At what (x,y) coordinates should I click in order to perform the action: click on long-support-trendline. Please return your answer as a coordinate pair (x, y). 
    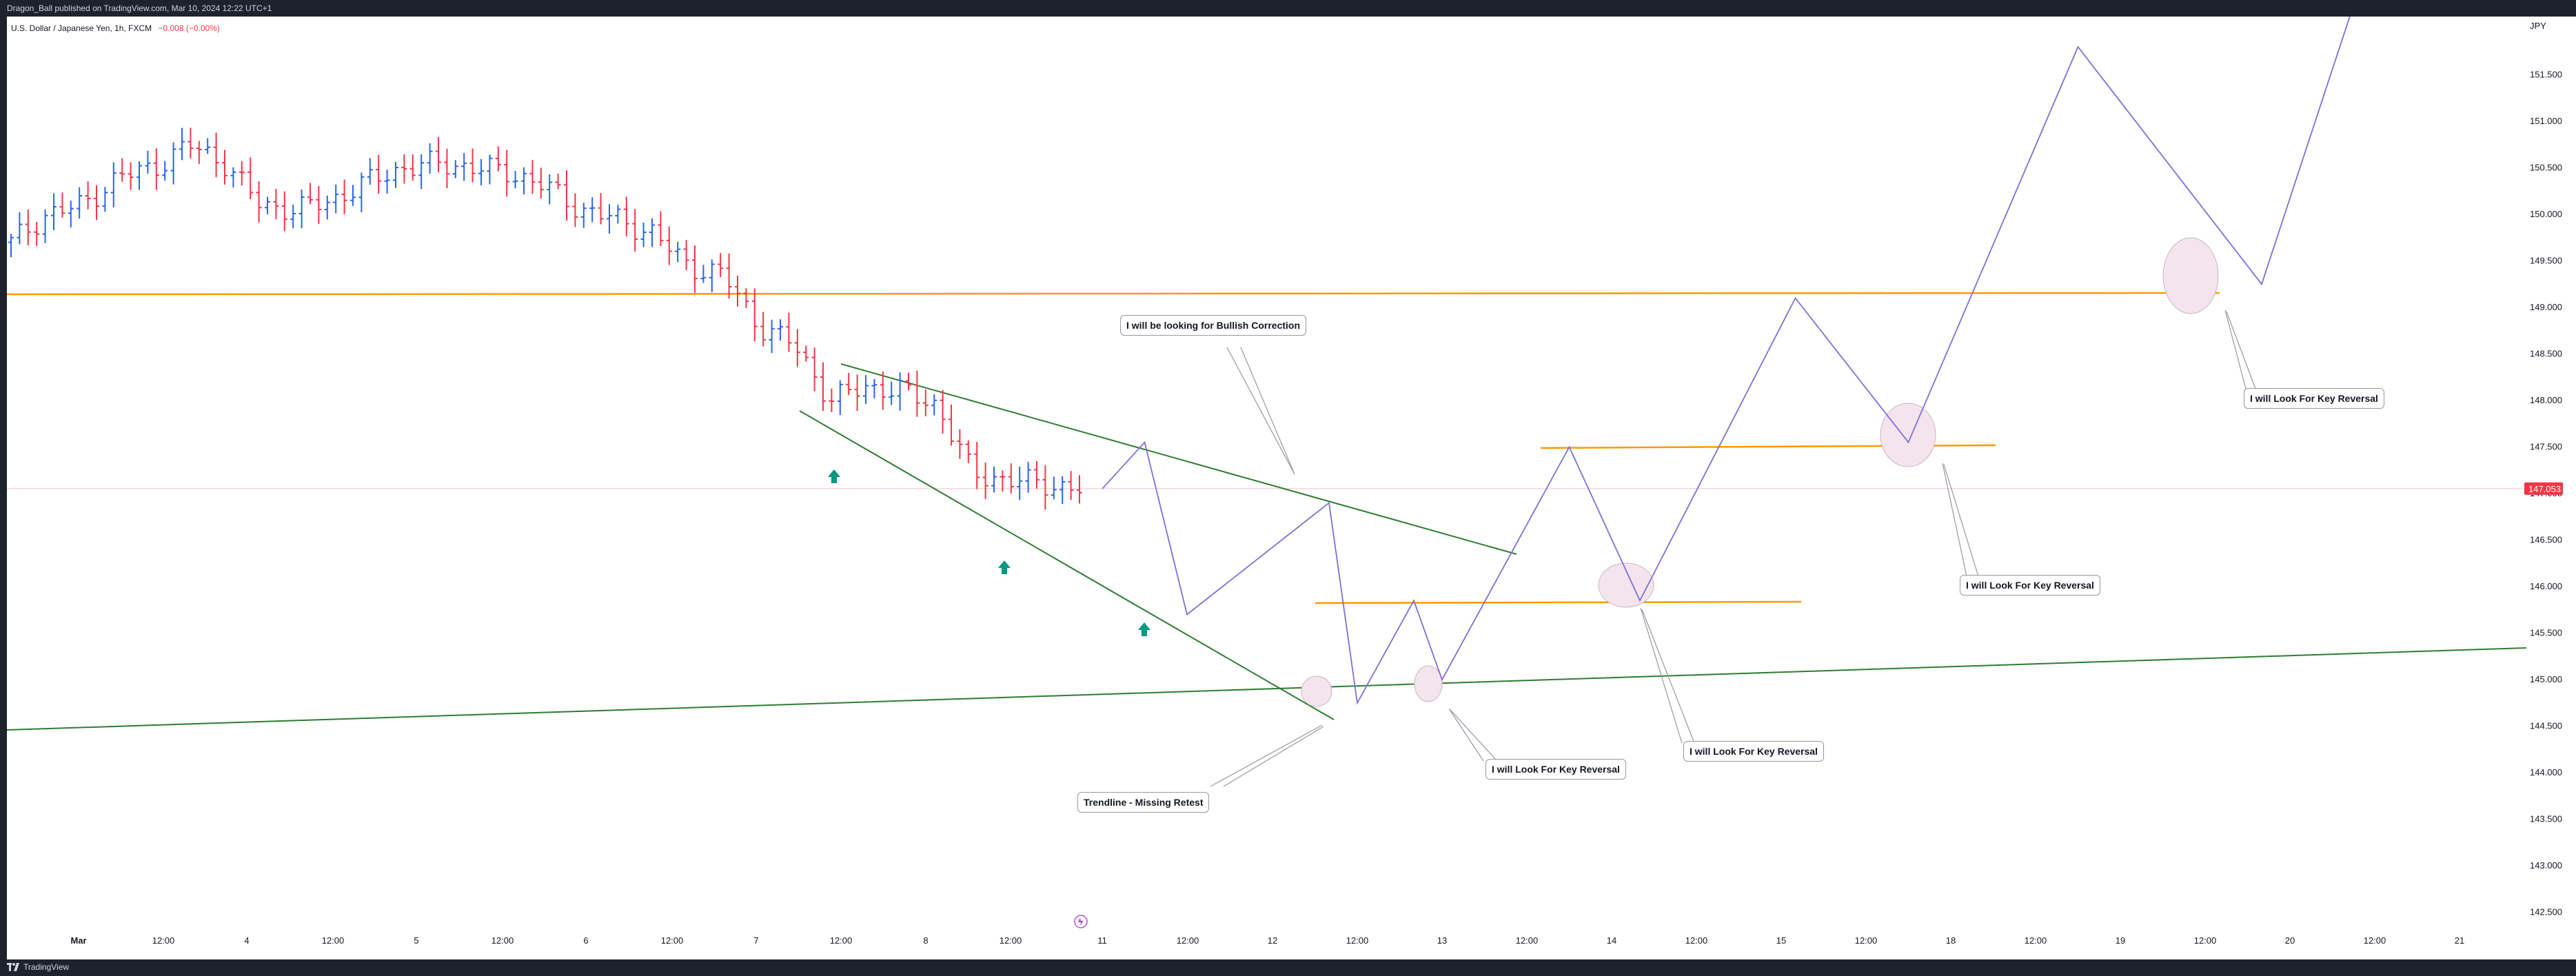
    Looking at the image, I should click on (1267, 689).